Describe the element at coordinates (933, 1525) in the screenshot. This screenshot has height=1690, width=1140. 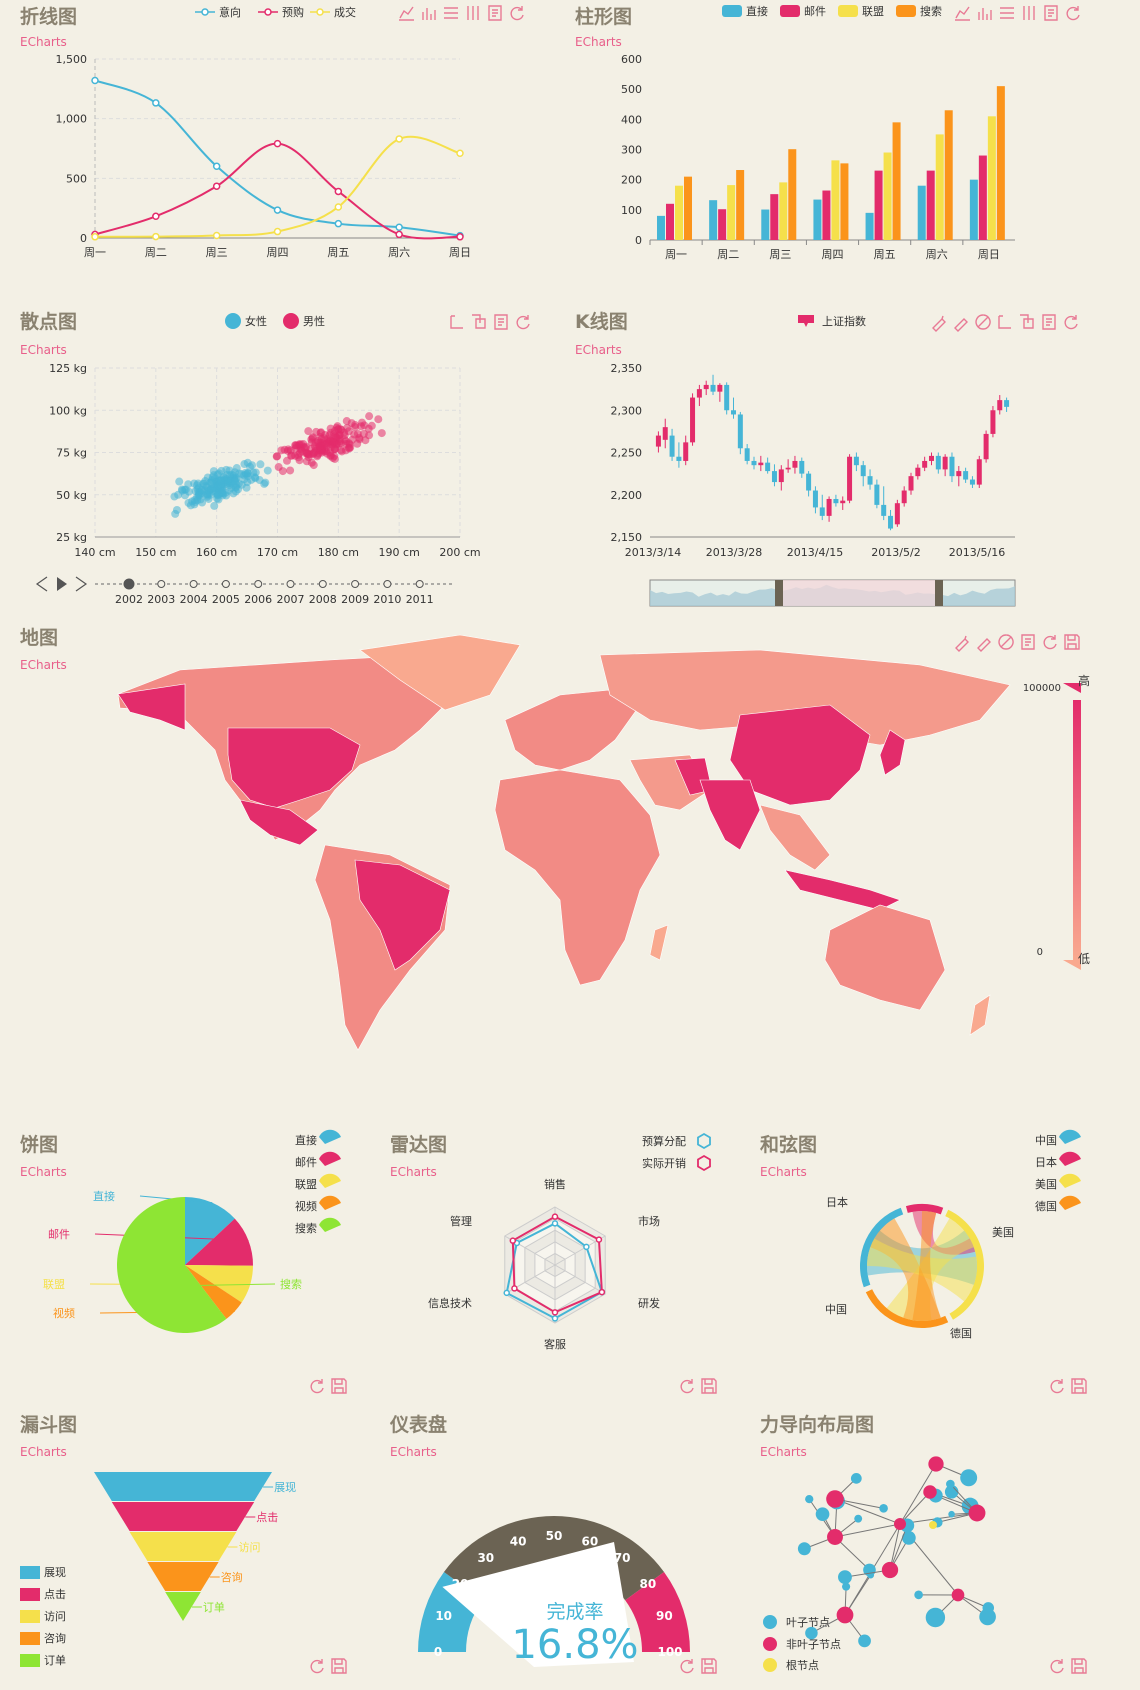
I see `force-root-node` at that location.